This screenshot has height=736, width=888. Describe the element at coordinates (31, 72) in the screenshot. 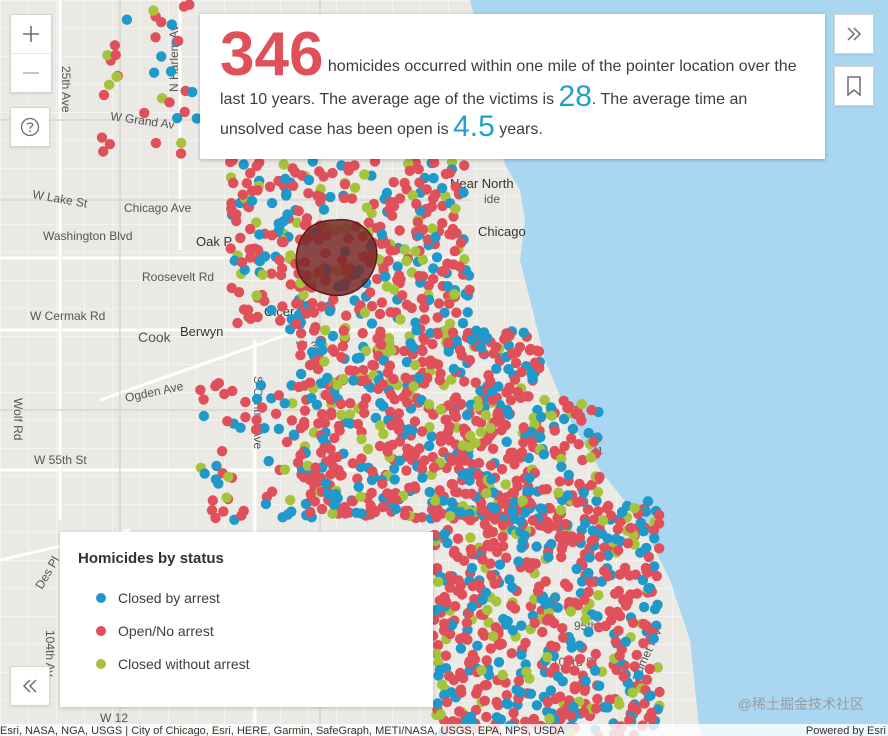

I see `zoom-out-button` at that location.